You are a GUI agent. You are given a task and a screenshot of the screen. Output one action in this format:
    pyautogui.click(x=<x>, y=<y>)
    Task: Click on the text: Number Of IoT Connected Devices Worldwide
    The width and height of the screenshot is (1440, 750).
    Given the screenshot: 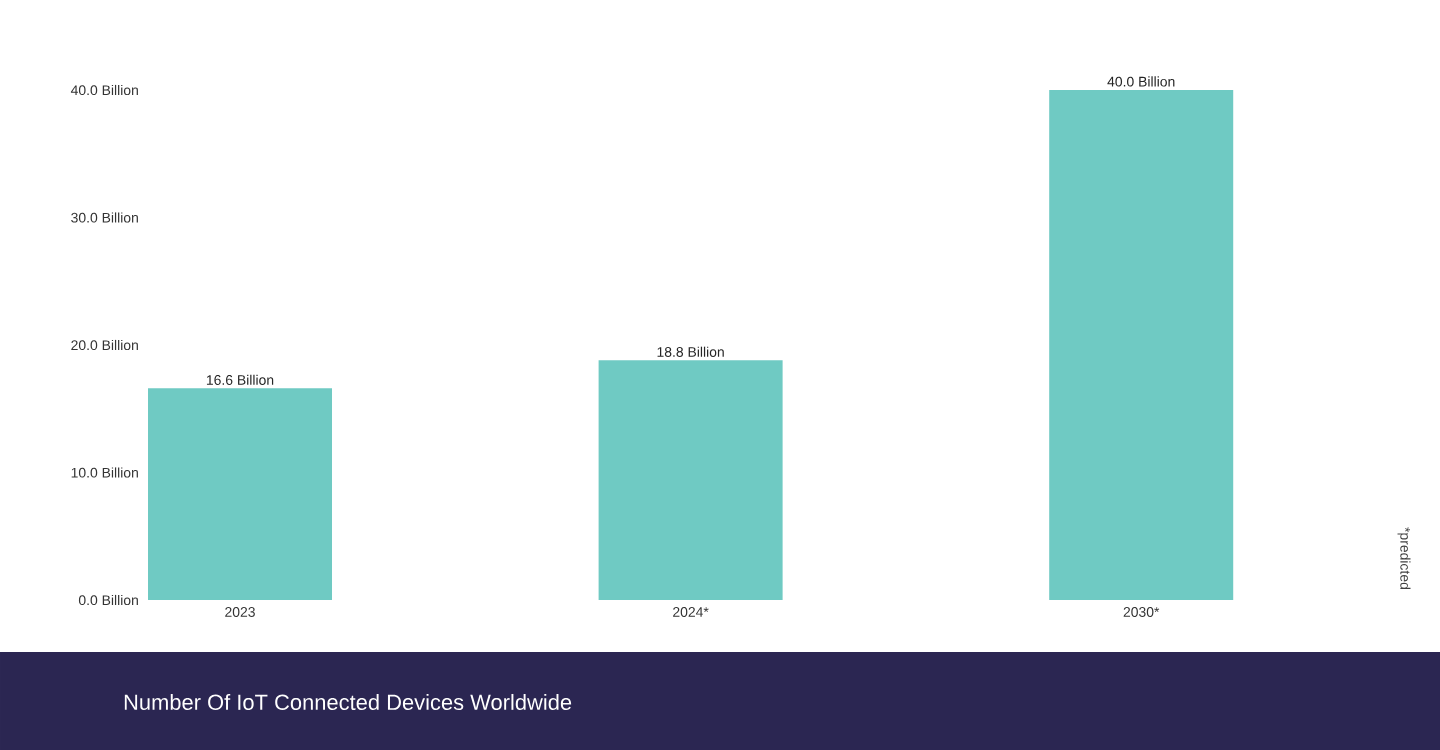 What is the action you would take?
    pyautogui.click(x=348, y=702)
    